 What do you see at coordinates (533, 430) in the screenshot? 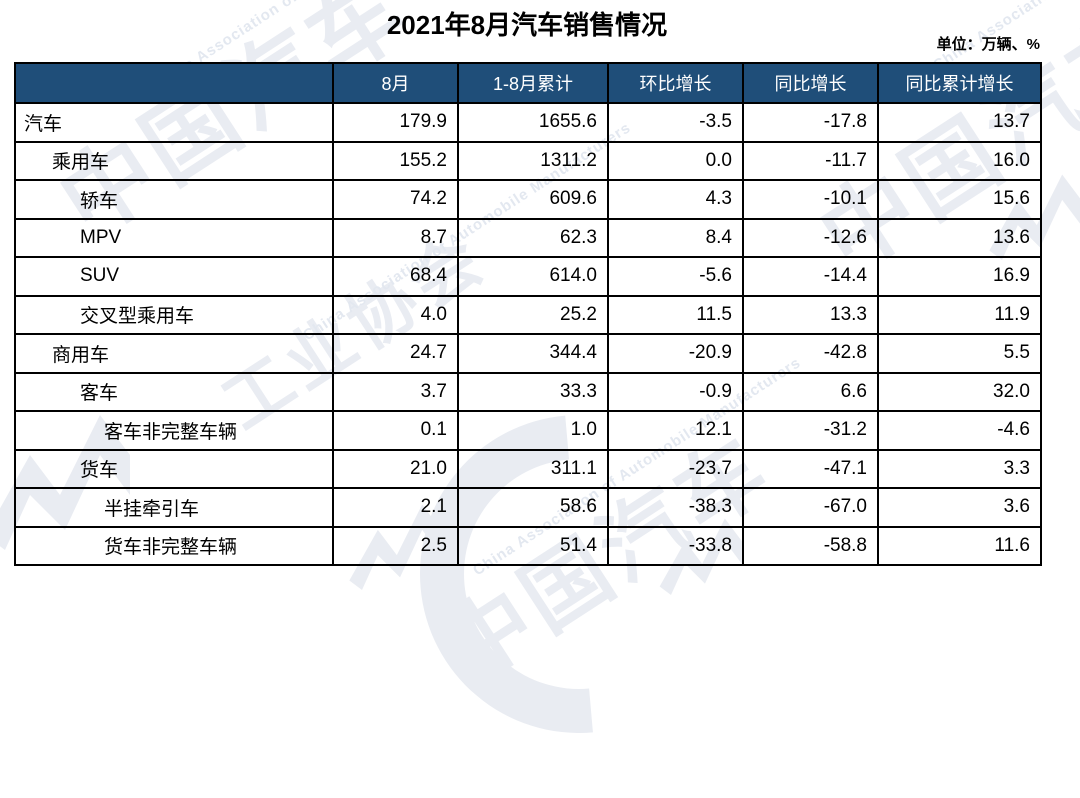
I see `cell-value: 1.0` at bounding box center [533, 430].